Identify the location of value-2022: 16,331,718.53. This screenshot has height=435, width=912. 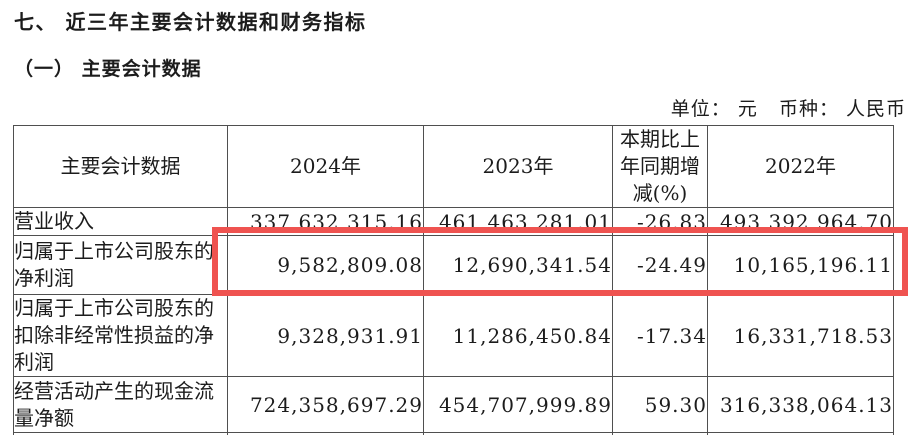
(800, 335).